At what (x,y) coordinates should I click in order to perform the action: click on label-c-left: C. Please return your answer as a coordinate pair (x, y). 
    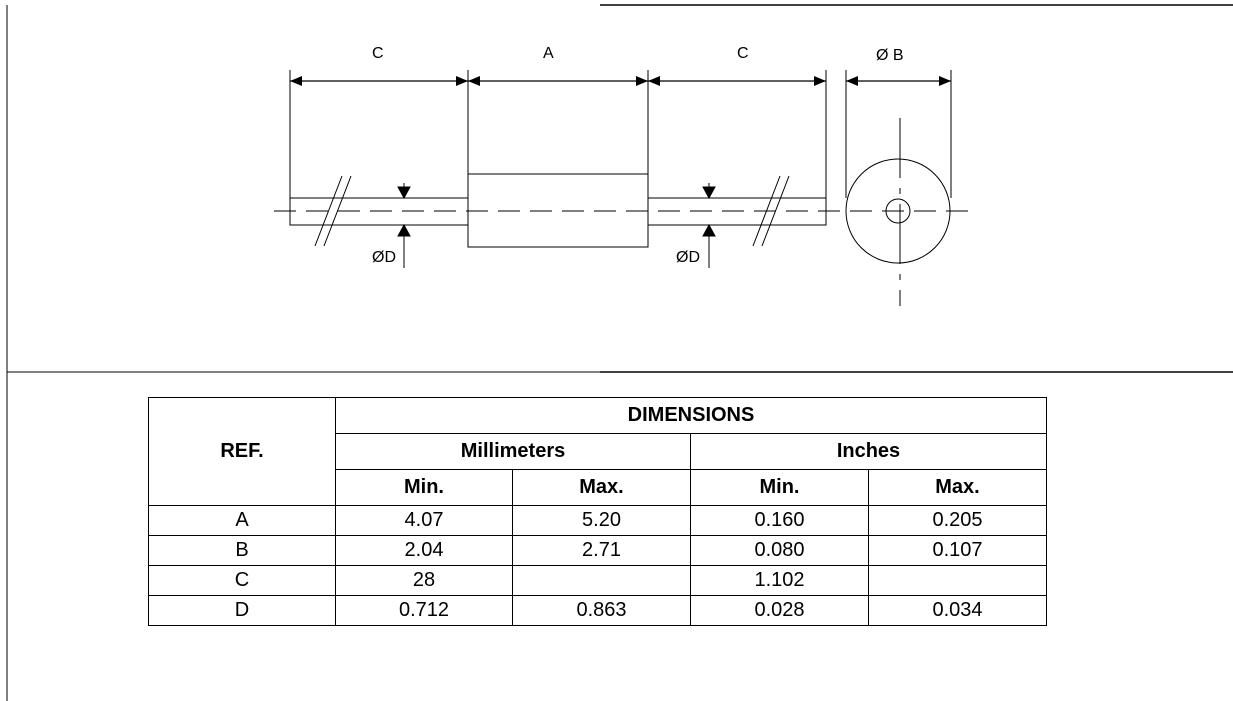
    Looking at the image, I should click on (378, 53).